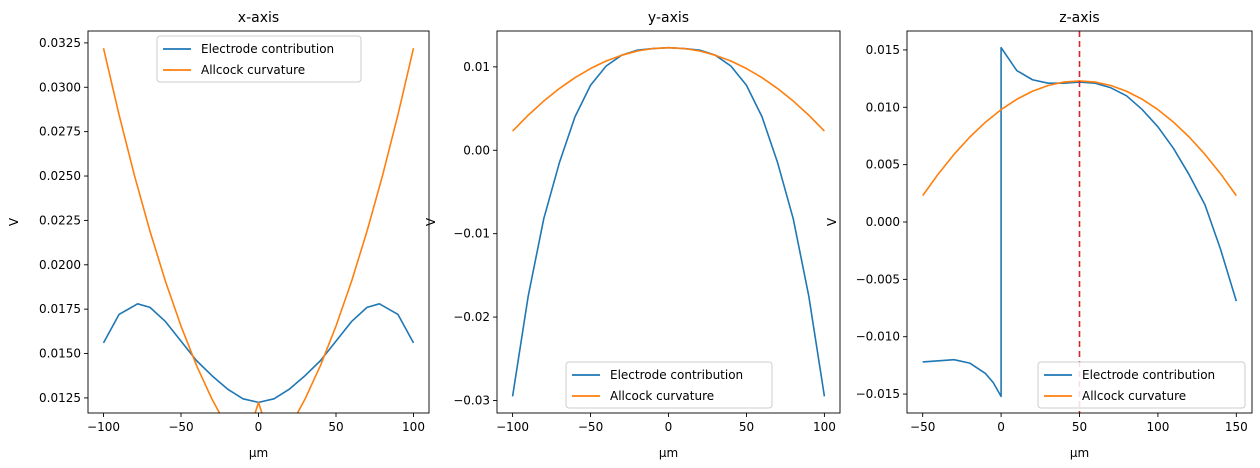  I want to click on y-tick-label: 0.0150, so click(60, 354).